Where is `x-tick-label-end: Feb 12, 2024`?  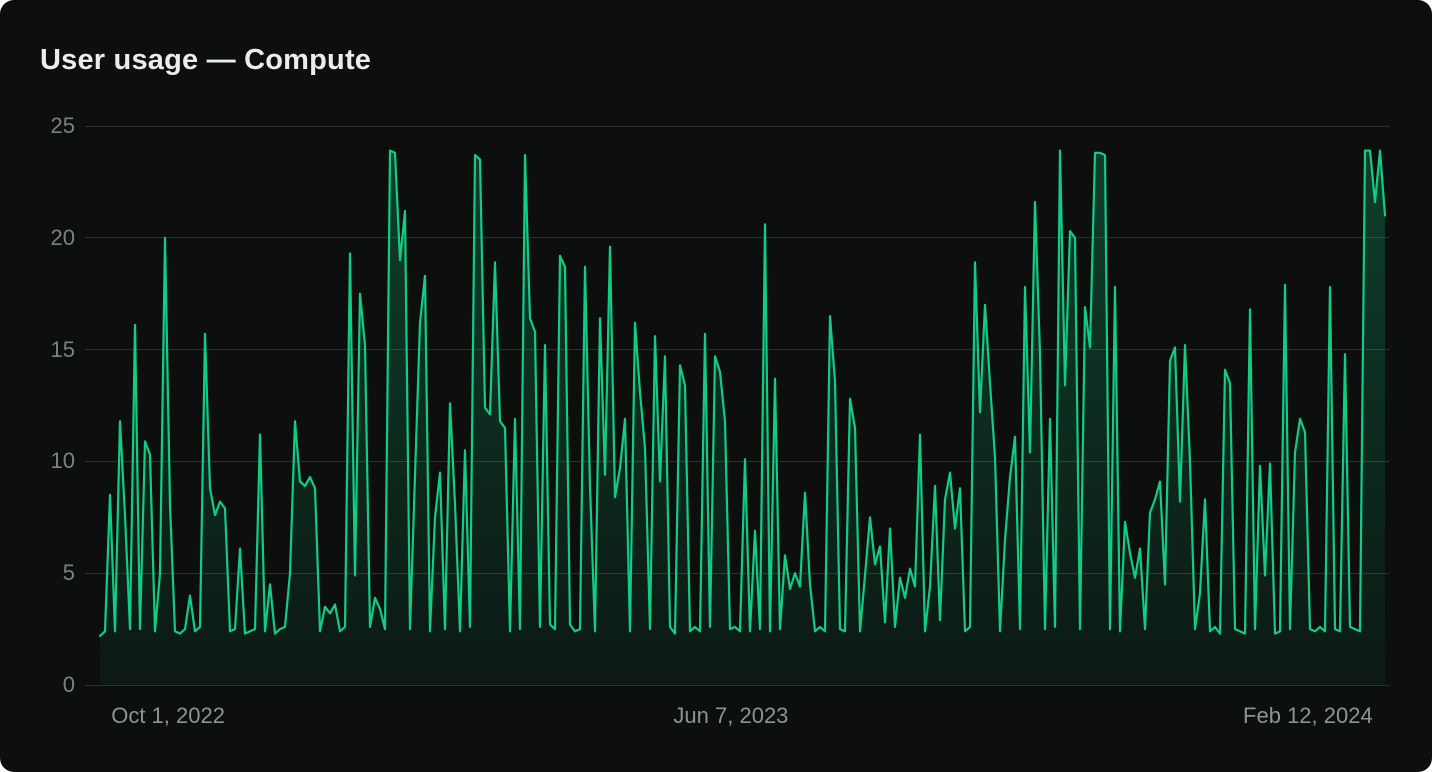
x-tick-label-end: Feb 12, 2024 is located at coordinates (1308, 715).